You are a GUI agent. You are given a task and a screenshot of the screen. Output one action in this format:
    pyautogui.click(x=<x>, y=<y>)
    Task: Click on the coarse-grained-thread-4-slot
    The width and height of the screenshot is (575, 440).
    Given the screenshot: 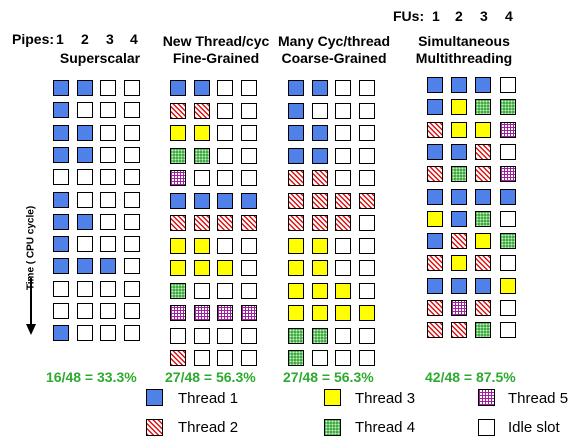 What is the action you would take?
    pyautogui.click(x=296, y=358)
    